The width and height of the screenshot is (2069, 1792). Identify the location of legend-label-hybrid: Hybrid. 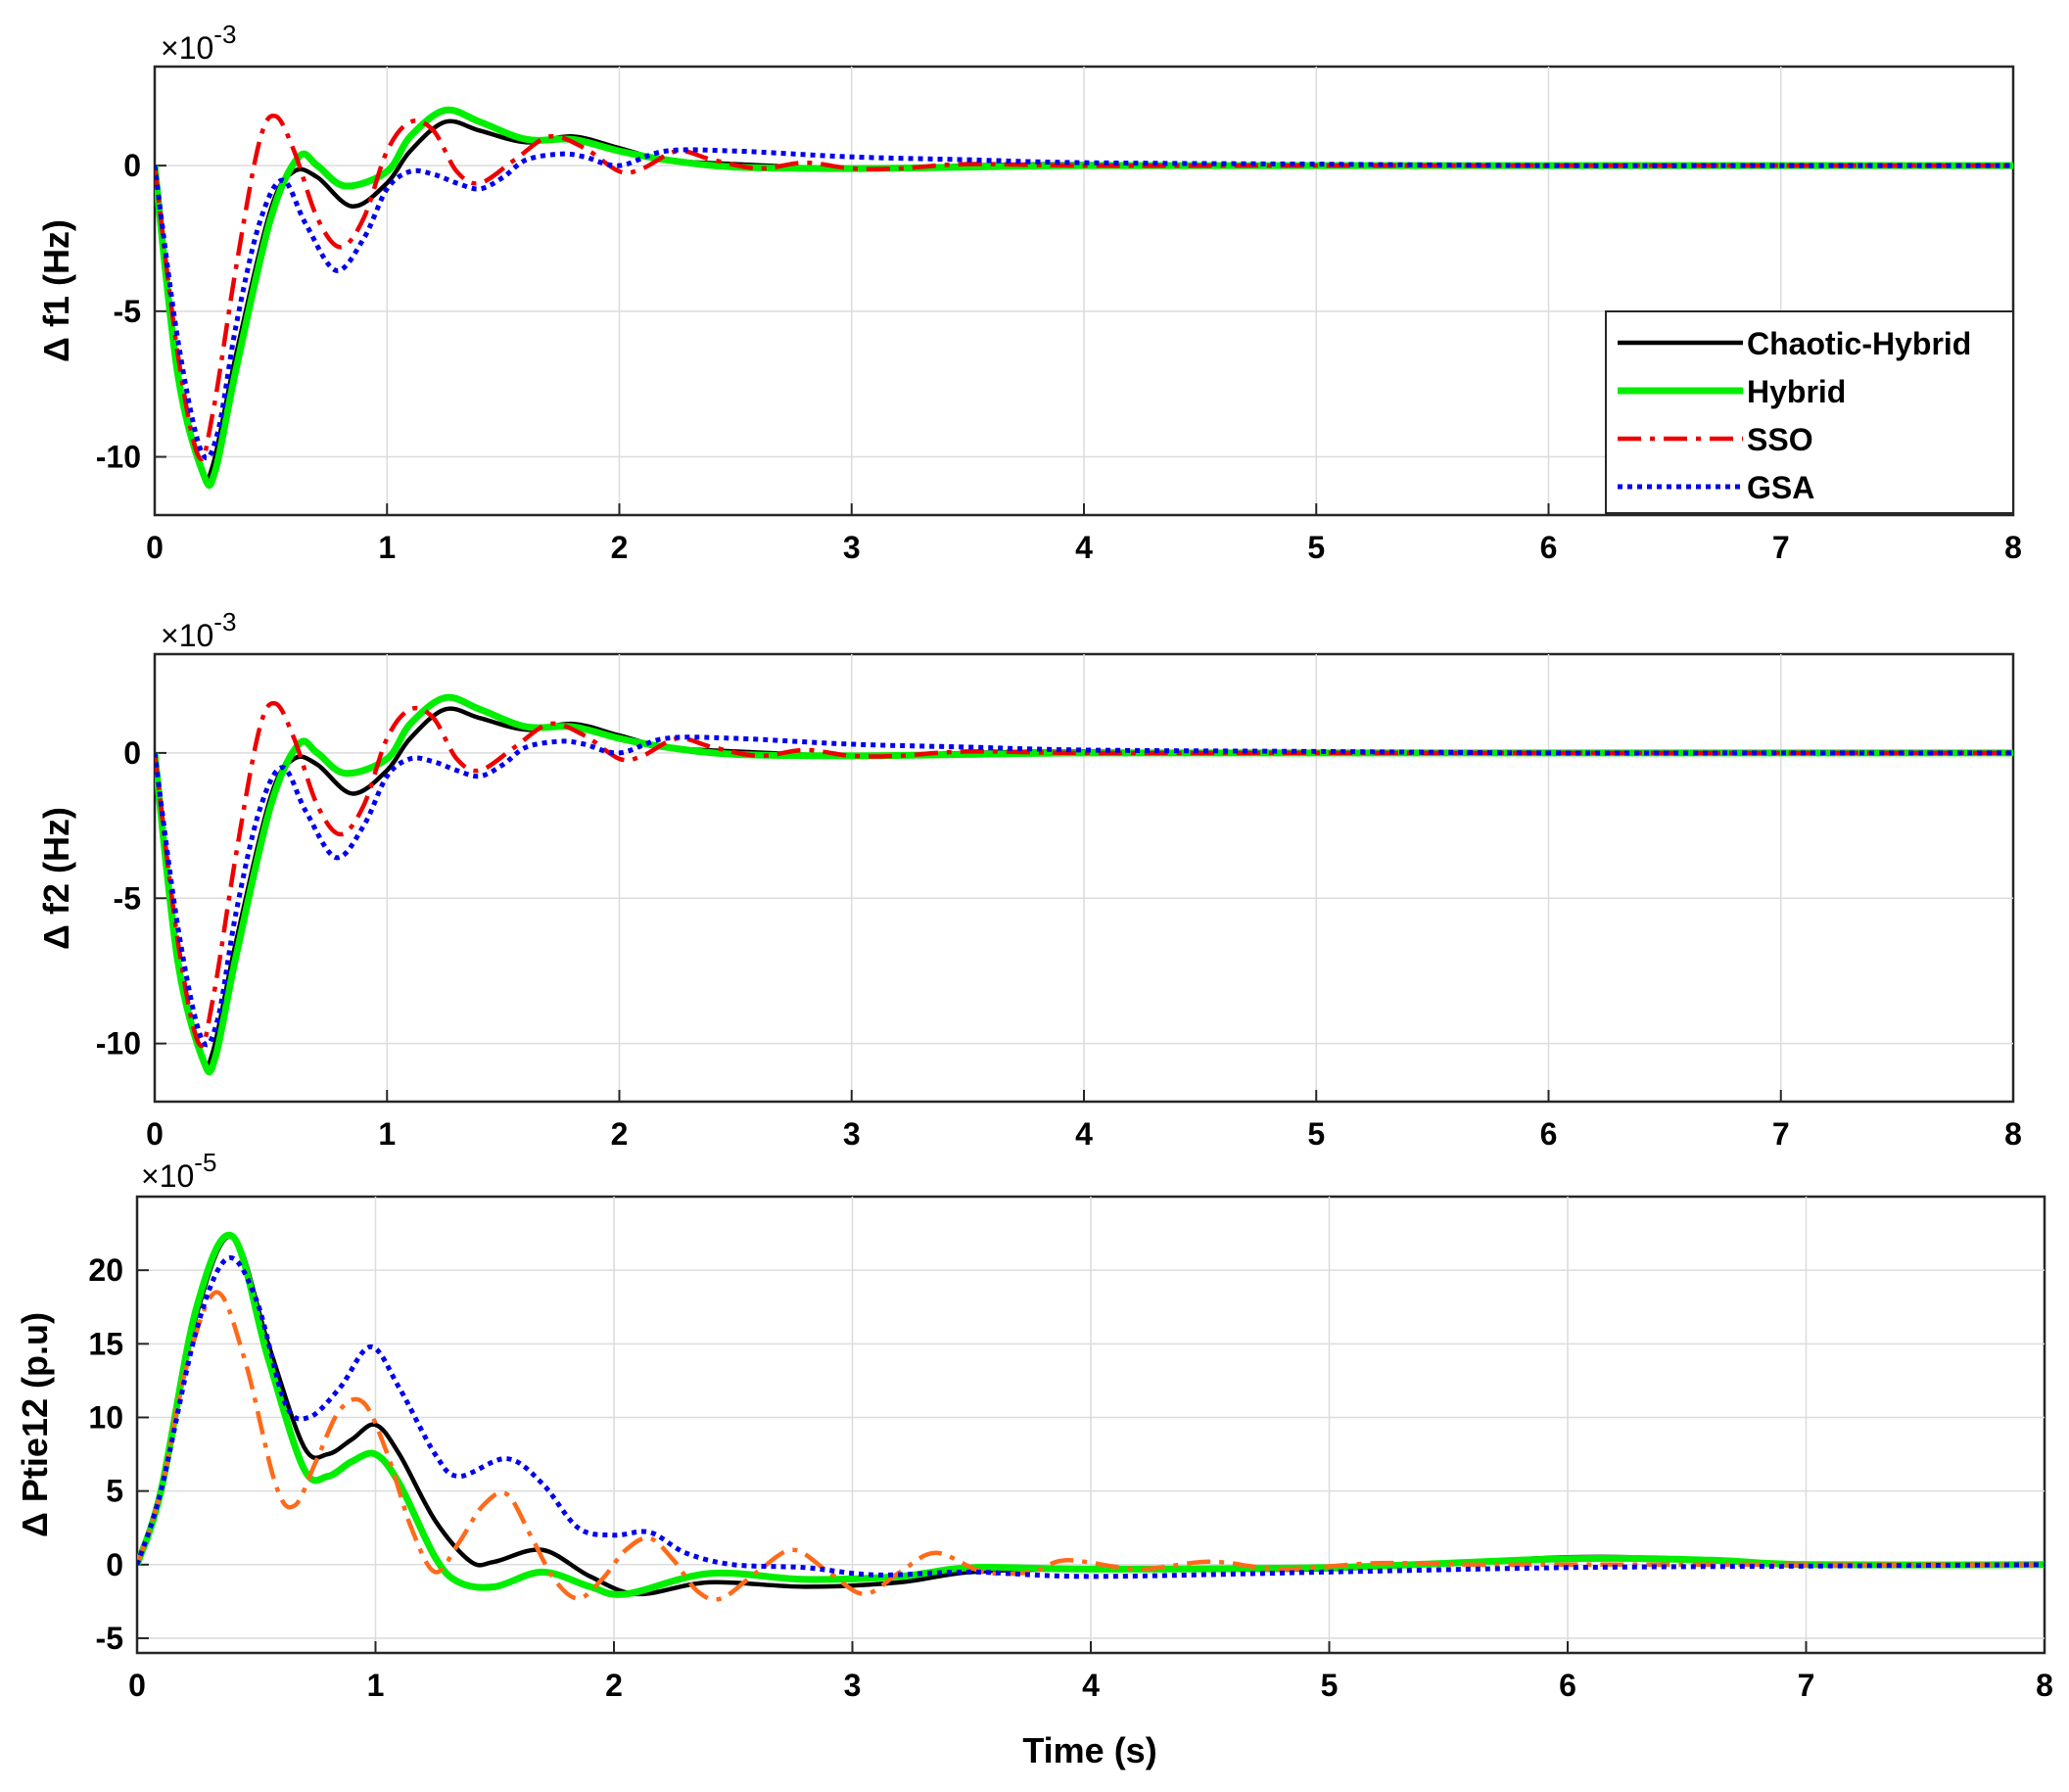
(1796, 392).